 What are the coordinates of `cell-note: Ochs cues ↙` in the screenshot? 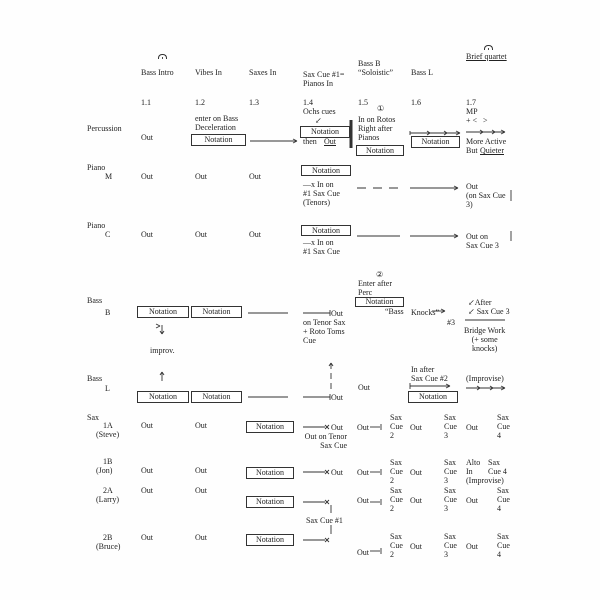 It's located at (319, 116).